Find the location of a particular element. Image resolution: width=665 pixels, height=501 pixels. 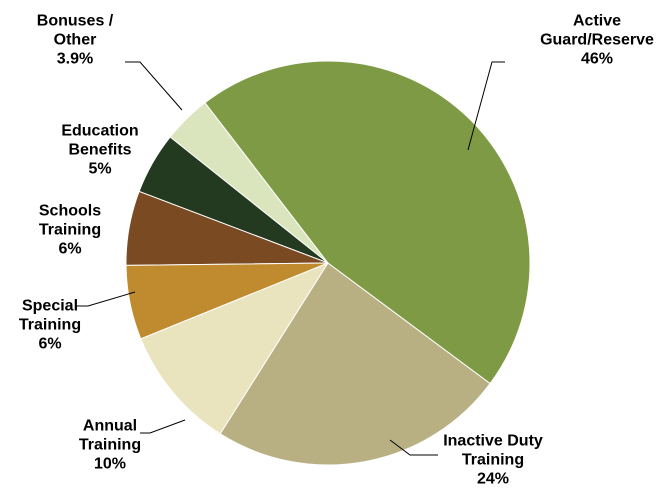

slice-label: Inactive Duty Training 24% is located at coordinates (493, 460).